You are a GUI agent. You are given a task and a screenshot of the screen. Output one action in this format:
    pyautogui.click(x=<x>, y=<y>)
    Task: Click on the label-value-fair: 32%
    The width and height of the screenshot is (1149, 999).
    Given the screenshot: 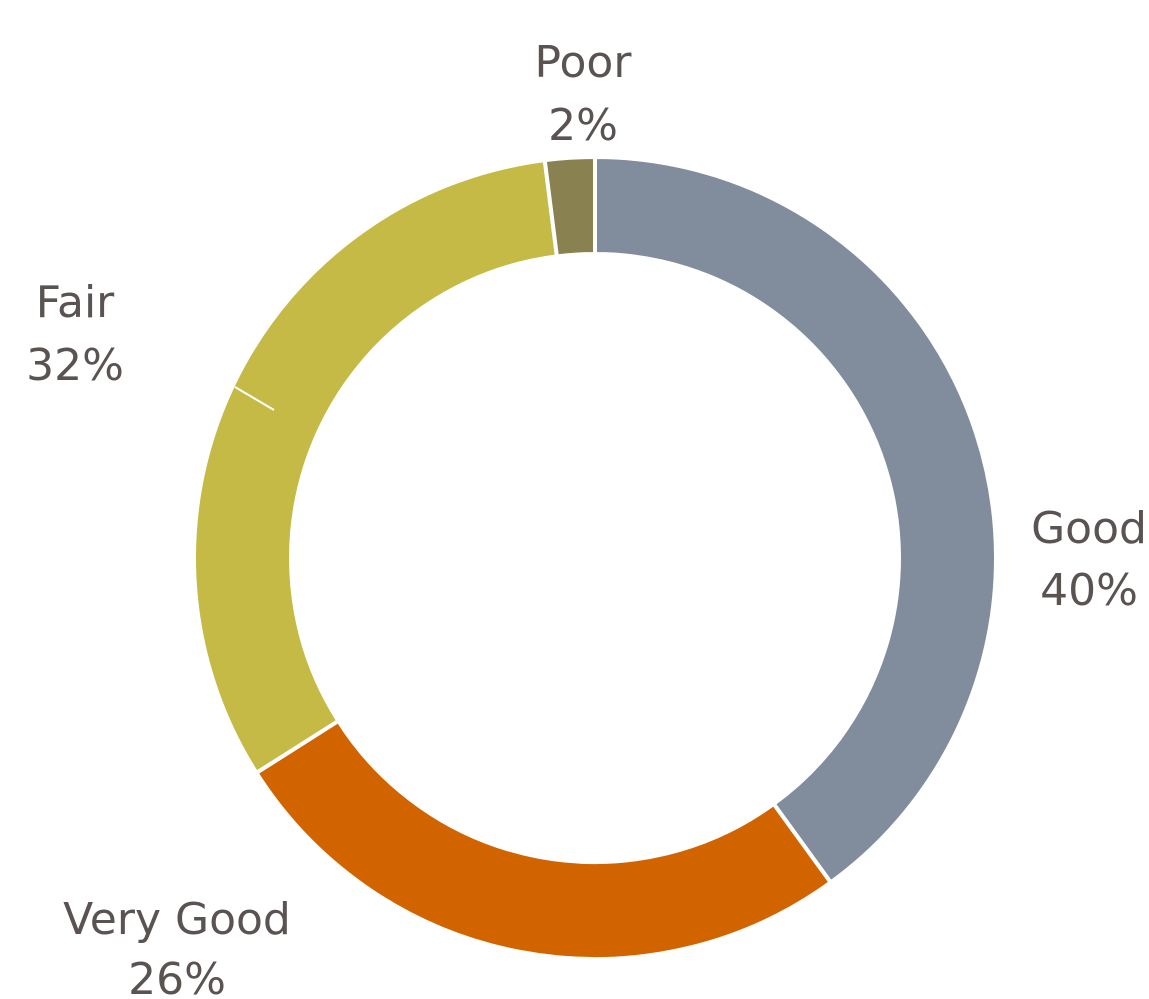 What is the action you would take?
    pyautogui.click(x=75, y=365)
    